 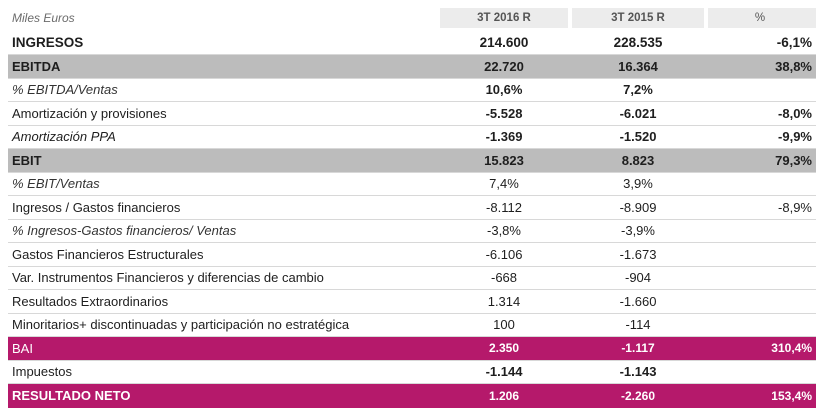 I want to click on row-label: RESULTADO NETO, so click(x=71, y=396).